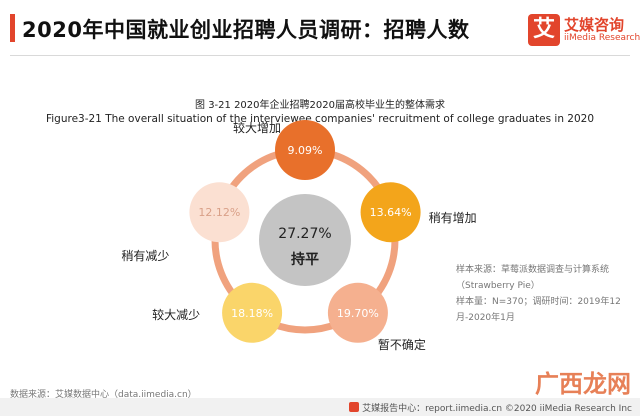  Describe the element at coordinates (304, 234) in the screenshot. I see `slice-value-center: 27.27%` at that location.